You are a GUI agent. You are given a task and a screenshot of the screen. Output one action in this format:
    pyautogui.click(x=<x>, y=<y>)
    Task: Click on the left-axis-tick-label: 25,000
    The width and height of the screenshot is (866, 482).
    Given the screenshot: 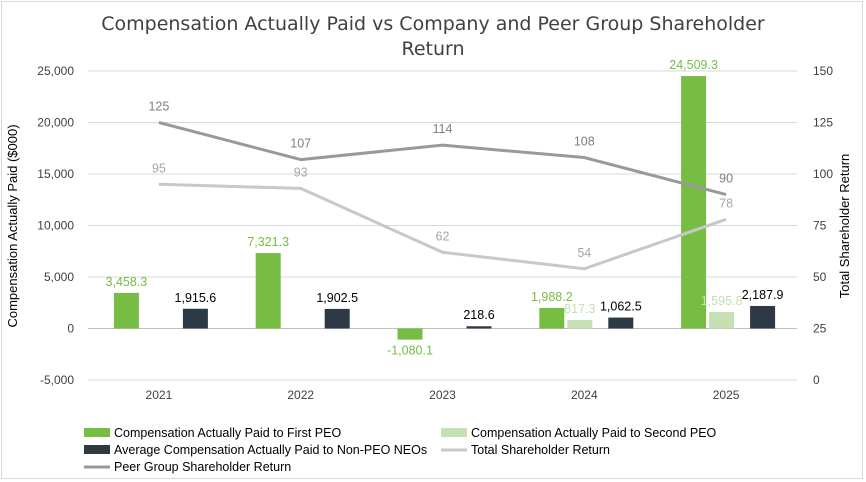 What is the action you would take?
    pyautogui.click(x=55, y=71)
    